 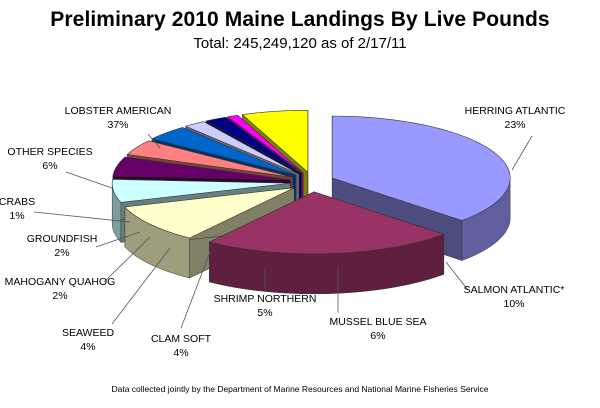 What do you see at coordinates (59, 296) in the screenshot?
I see `slice-pct-mahogany-quahog: 2%` at bounding box center [59, 296].